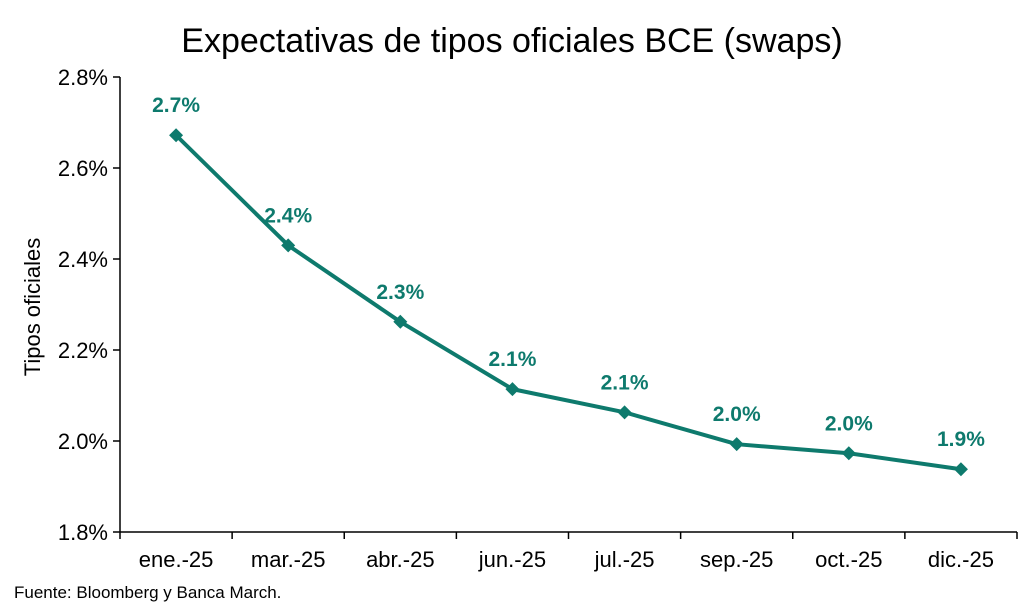 The width and height of the screenshot is (1024, 615). What do you see at coordinates (400, 292) in the screenshot?
I see `data-label: 2.3%` at bounding box center [400, 292].